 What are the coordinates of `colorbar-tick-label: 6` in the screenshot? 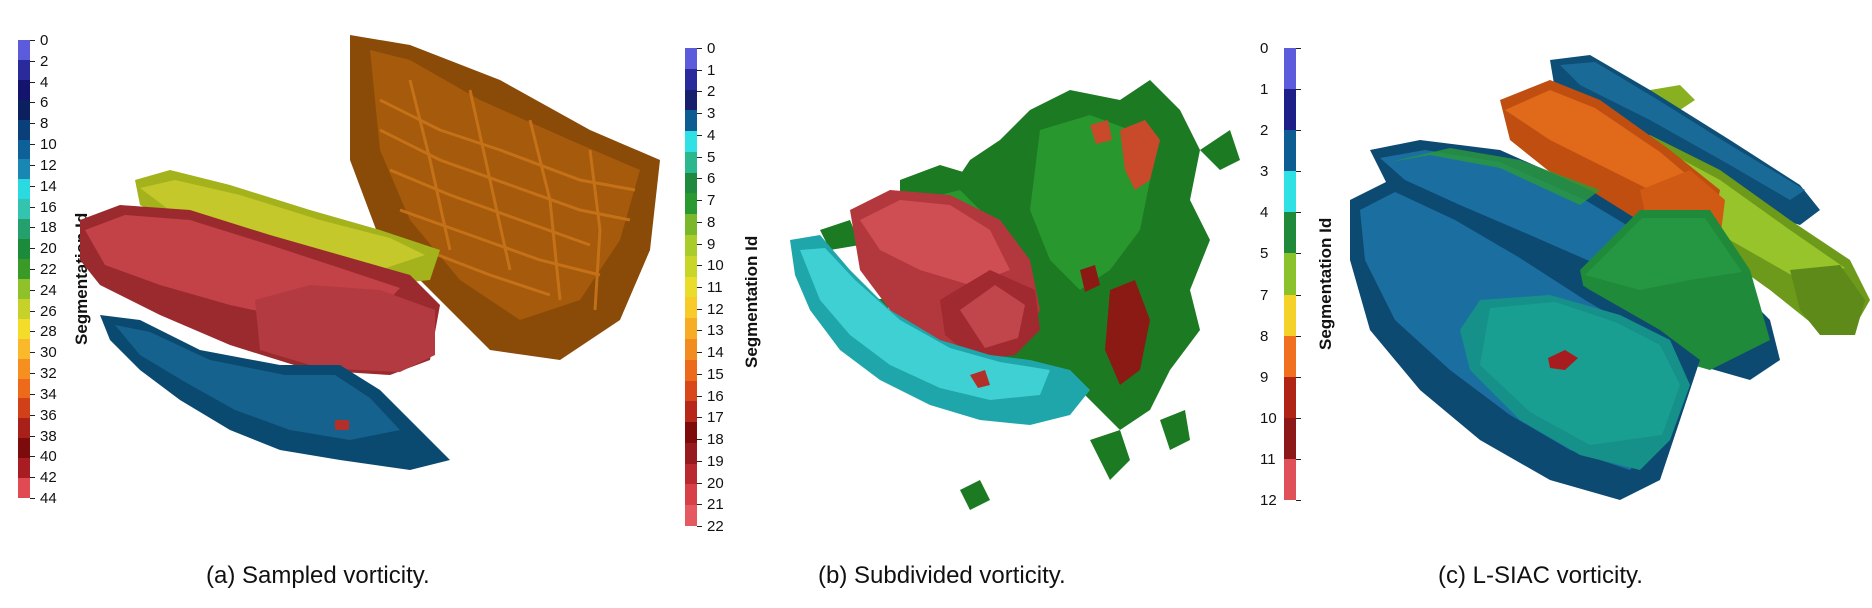 It's located at (44, 103).